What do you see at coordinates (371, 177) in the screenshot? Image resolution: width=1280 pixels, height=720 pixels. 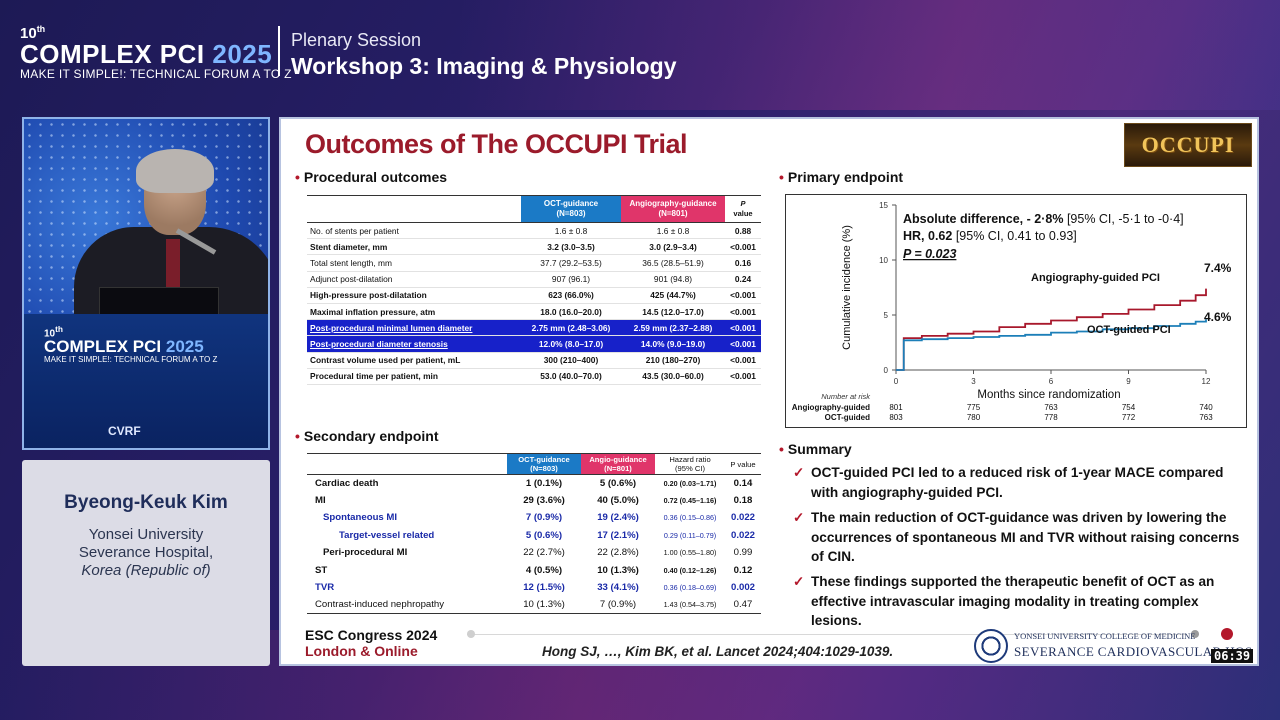 I see `procedural-heading: • Procedural outcomes` at bounding box center [371, 177].